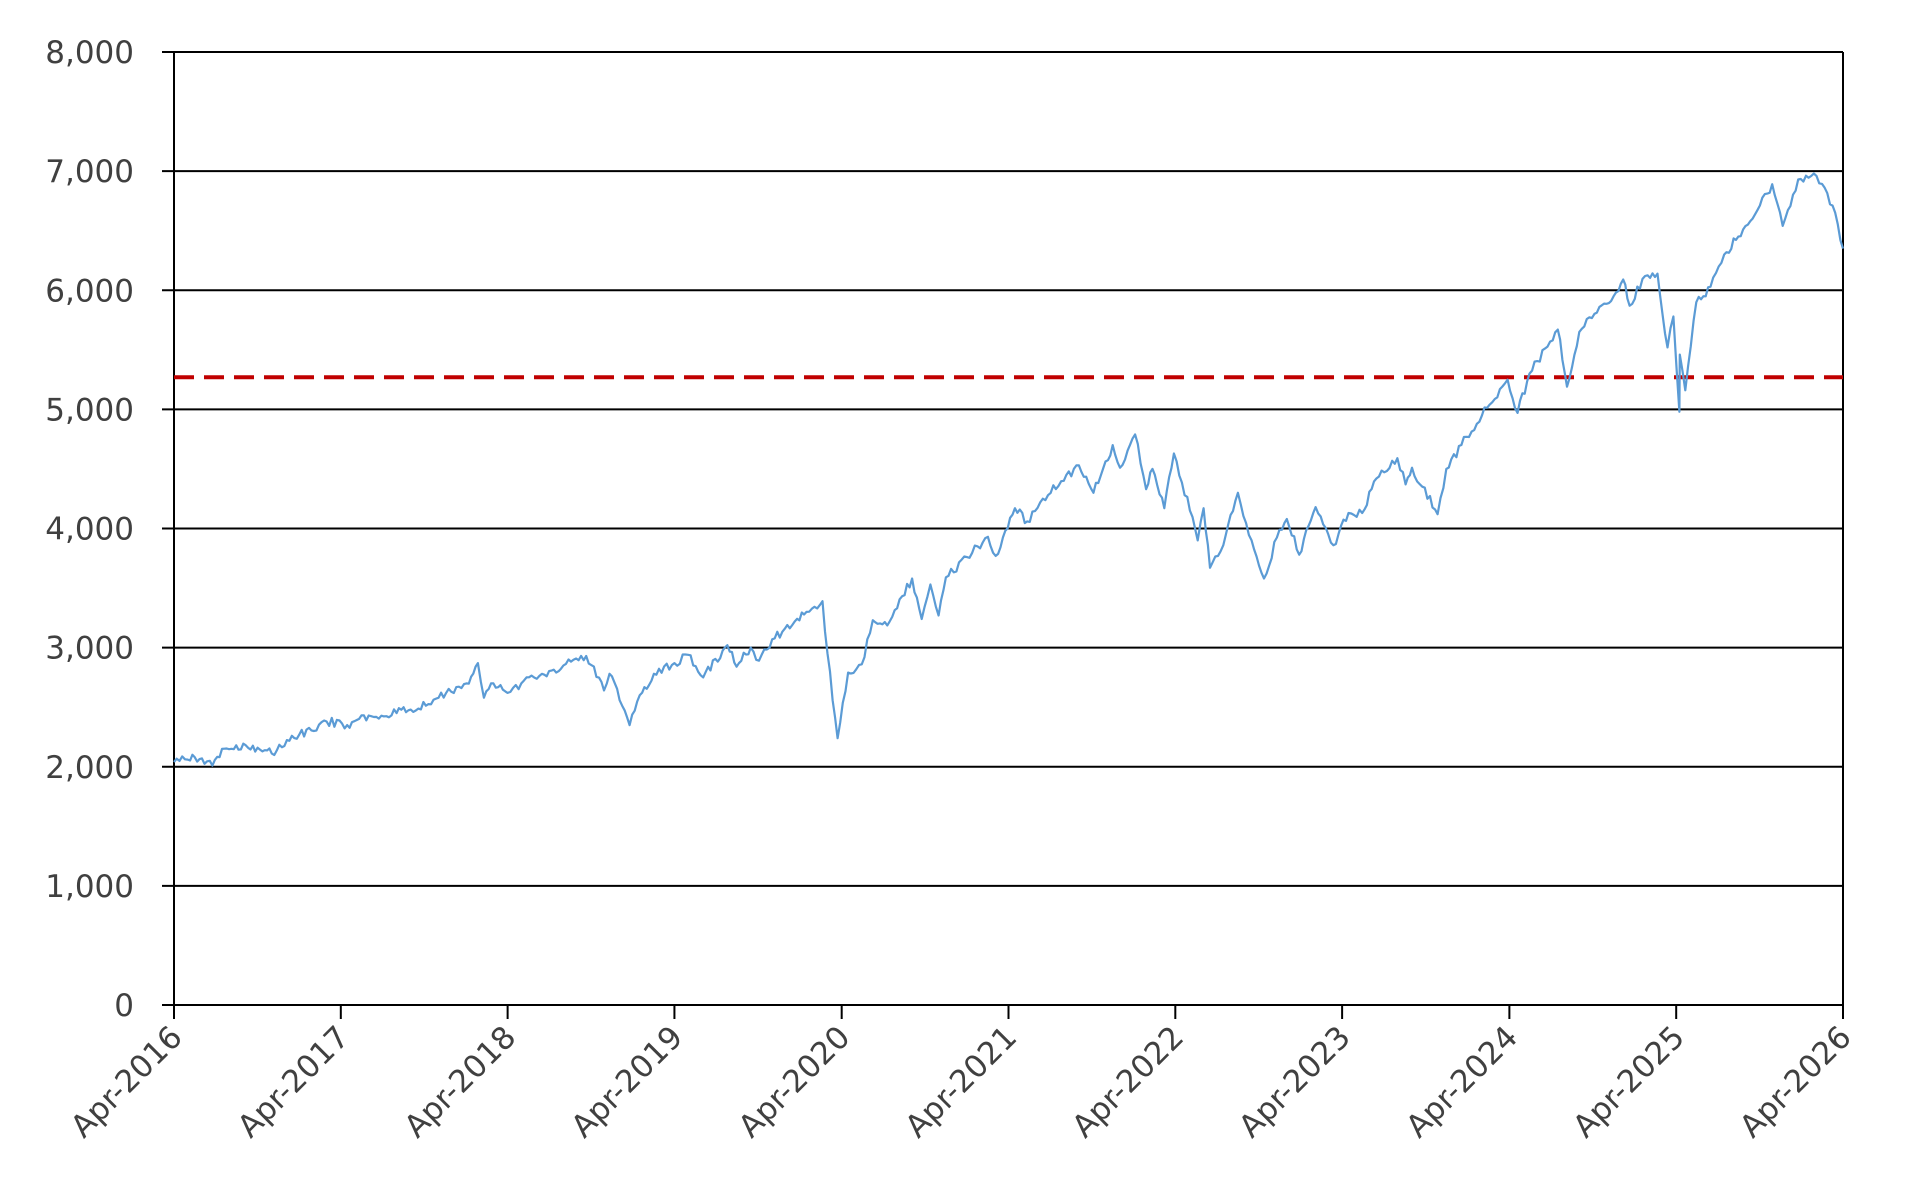 The width and height of the screenshot is (1917, 1202). What do you see at coordinates (89, 649) in the screenshot?
I see `y-tick-label: 3,000` at bounding box center [89, 649].